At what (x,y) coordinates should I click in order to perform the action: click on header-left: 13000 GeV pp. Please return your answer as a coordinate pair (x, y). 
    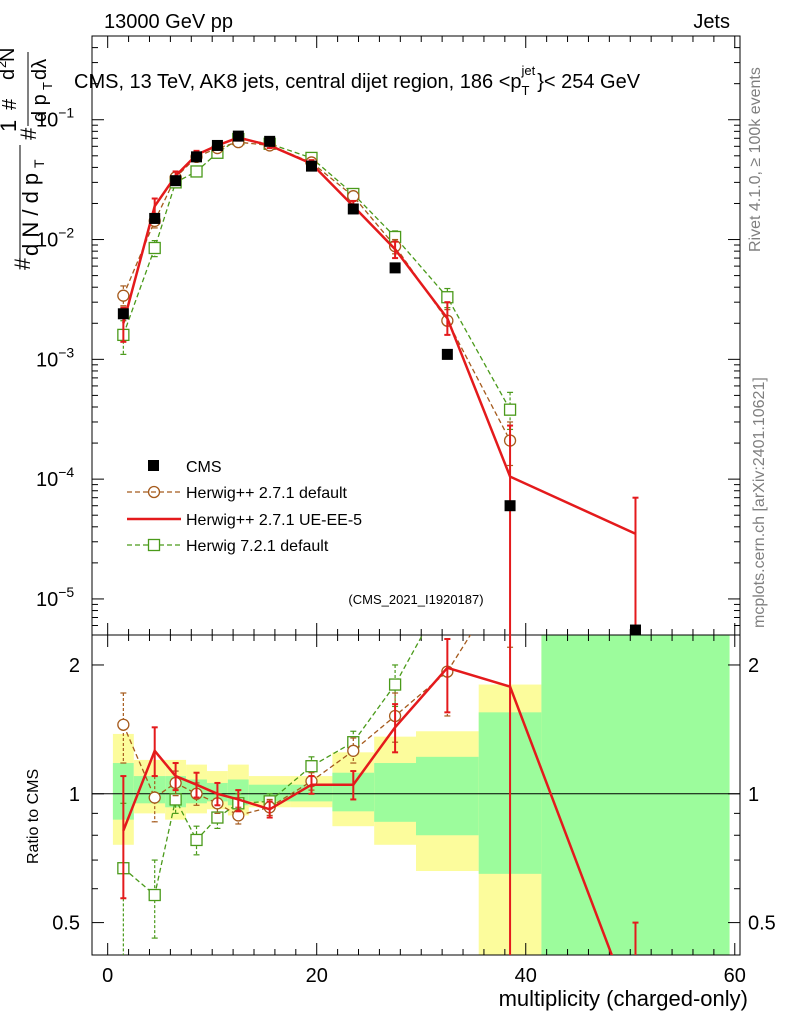
    Looking at the image, I should click on (168, 22).